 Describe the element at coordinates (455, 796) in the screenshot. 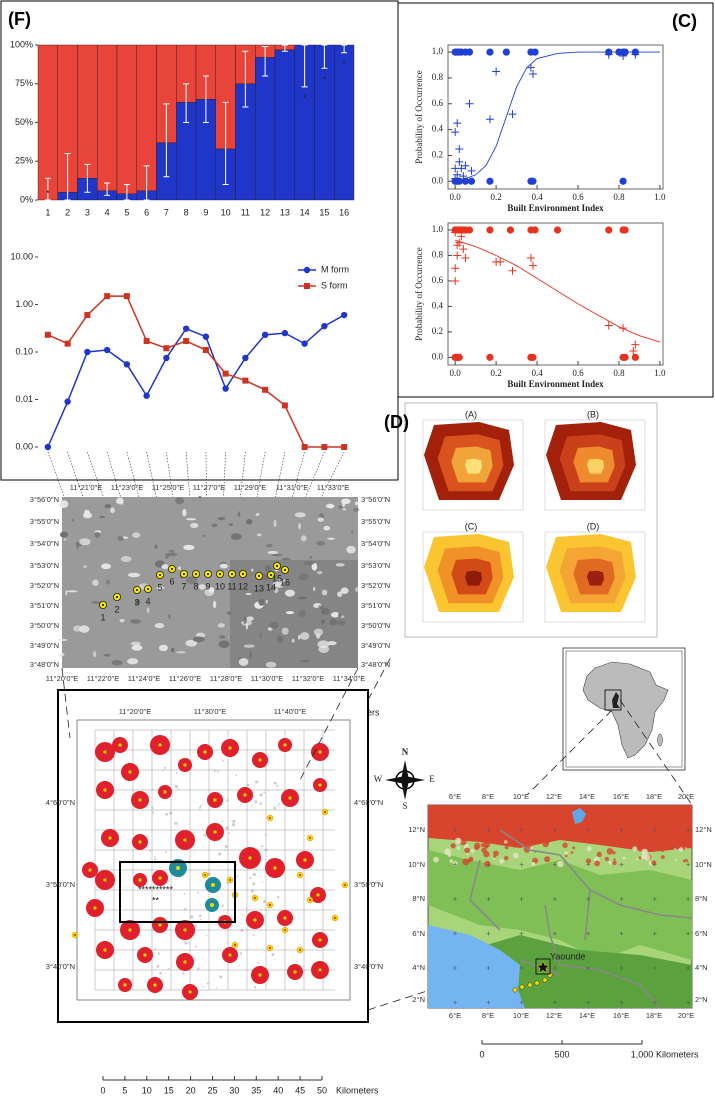

I see `lon-label: 6°E` at that location.